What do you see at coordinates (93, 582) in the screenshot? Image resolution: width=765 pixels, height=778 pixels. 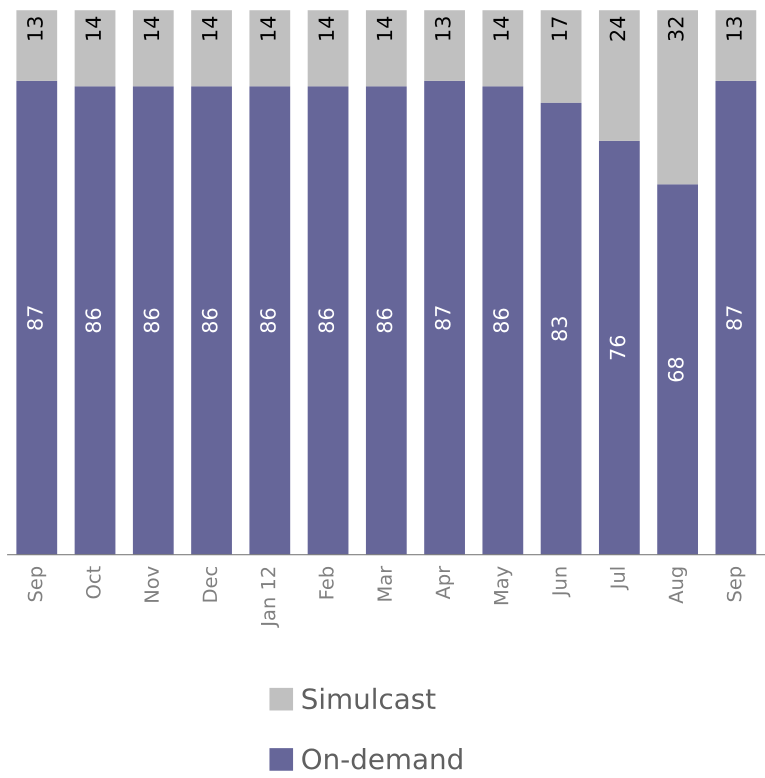 I see `x-tick-label: Oct` at bounding box center [93, 582].